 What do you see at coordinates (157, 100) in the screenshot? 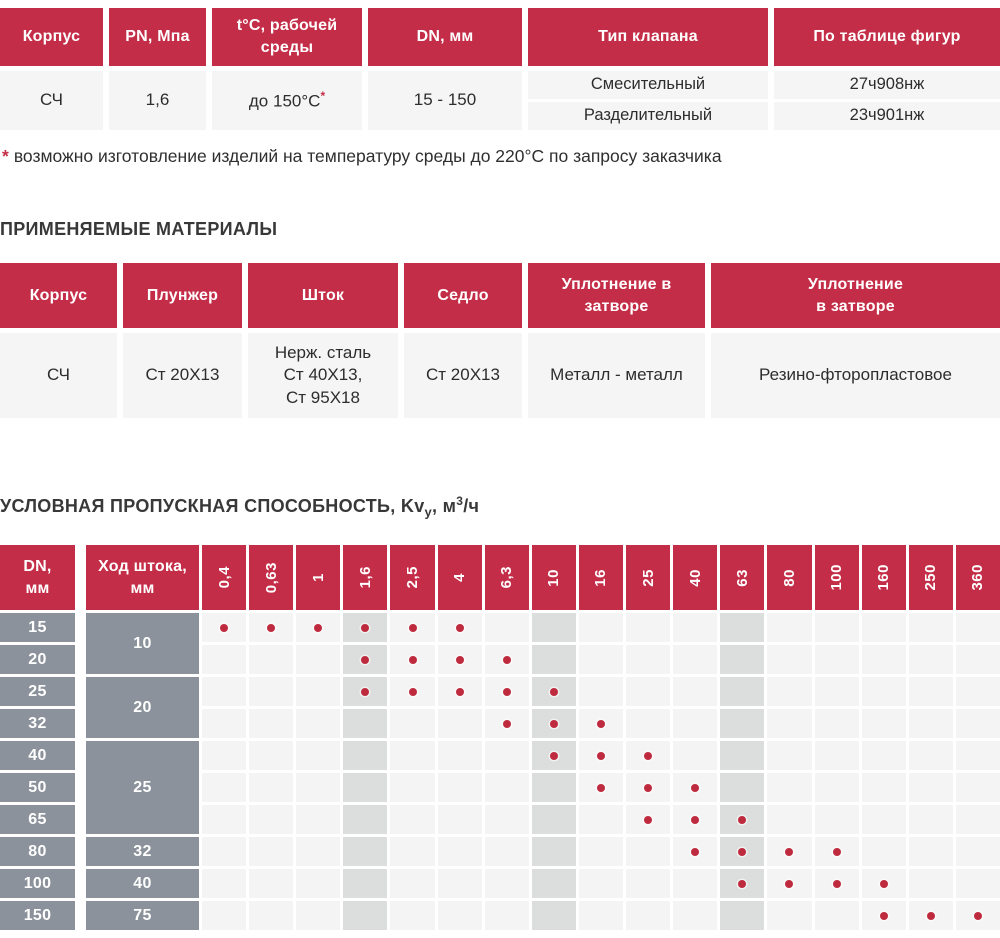
I see `specs-value-cell: 1,6` at bounding box center [157, 100].